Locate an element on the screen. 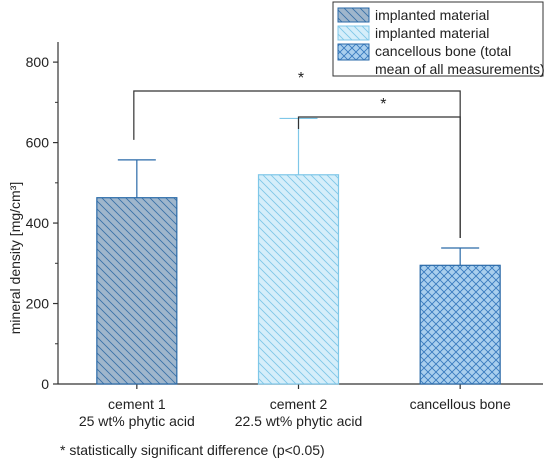 The height and width of the screenshot is (462, 550). y-tick-label-0: 0 is located at coordinates (45, 384).